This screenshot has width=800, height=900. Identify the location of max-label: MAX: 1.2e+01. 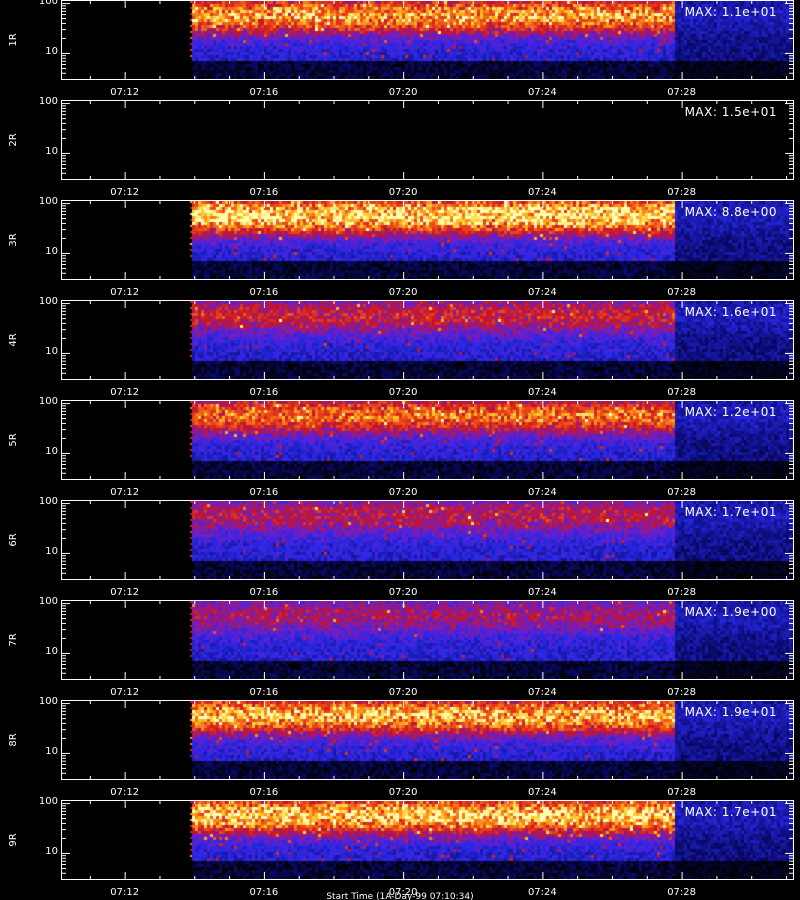
(730, 412).